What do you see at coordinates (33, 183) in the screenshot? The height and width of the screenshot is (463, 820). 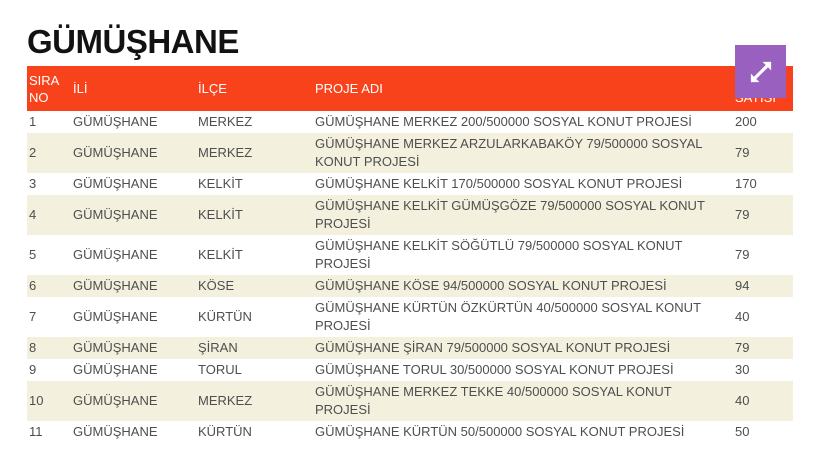 I see `cell-sira-no: 3` at bounding box center [33, 183].